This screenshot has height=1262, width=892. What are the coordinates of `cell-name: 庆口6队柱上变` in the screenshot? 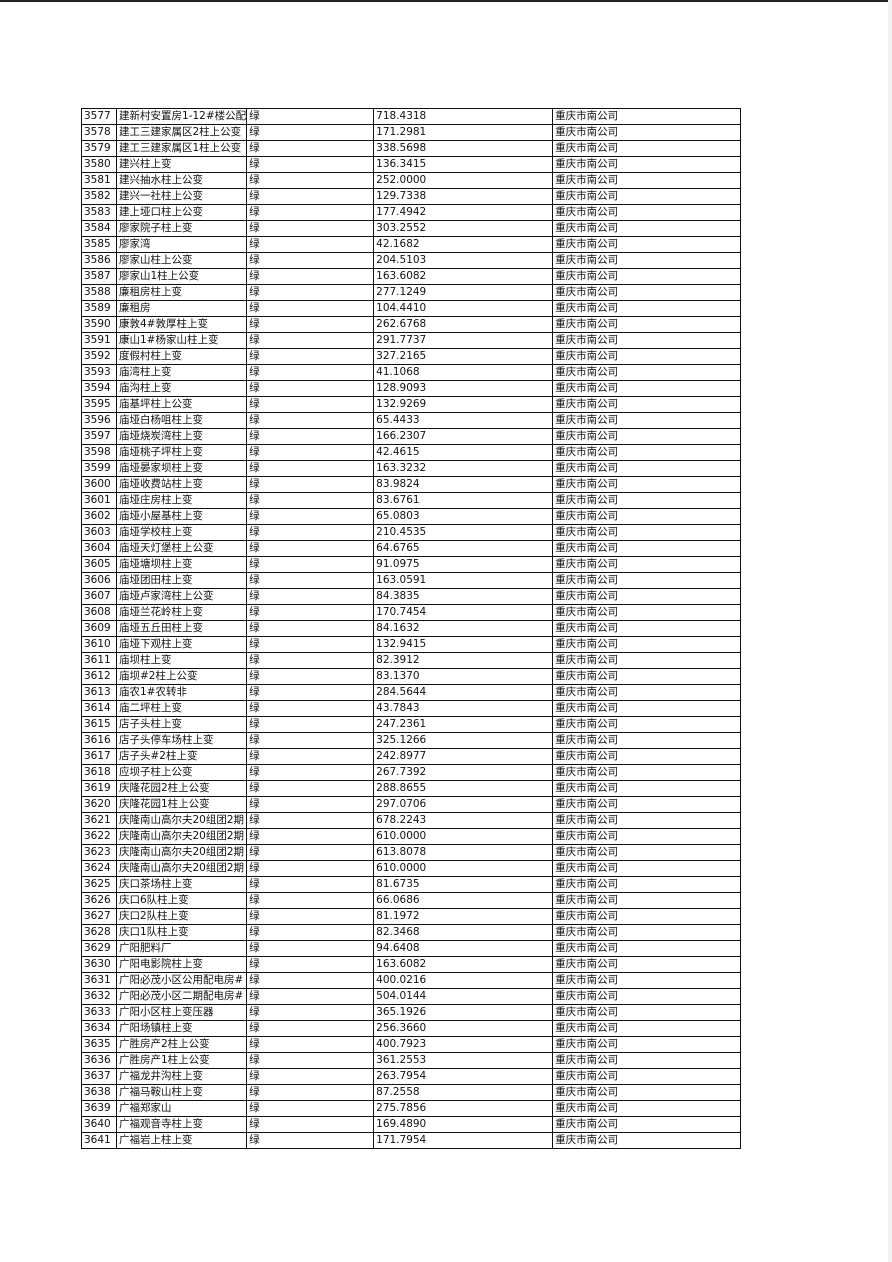 It's located at (181, 900).